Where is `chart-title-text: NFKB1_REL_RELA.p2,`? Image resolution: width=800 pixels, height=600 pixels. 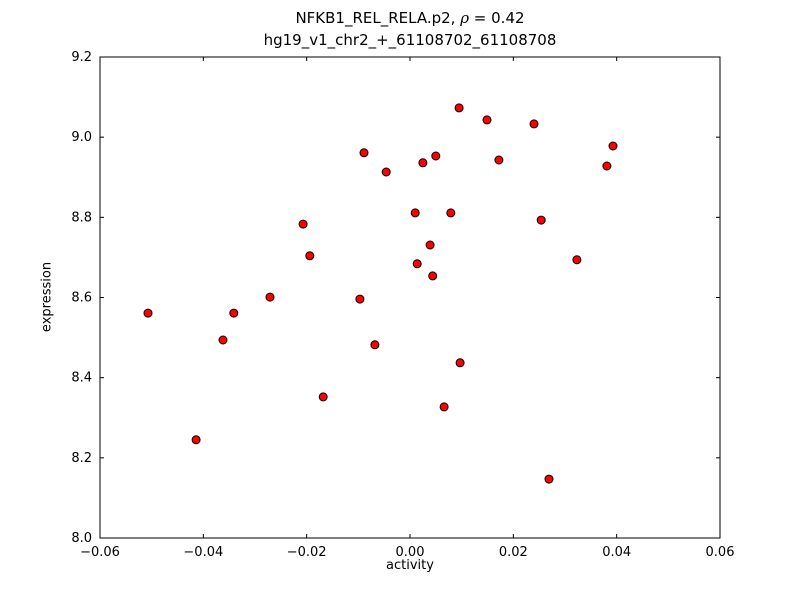
chart-title-text: NFKB1_REL_RELA.p2, is located at coordinates (378, 18).